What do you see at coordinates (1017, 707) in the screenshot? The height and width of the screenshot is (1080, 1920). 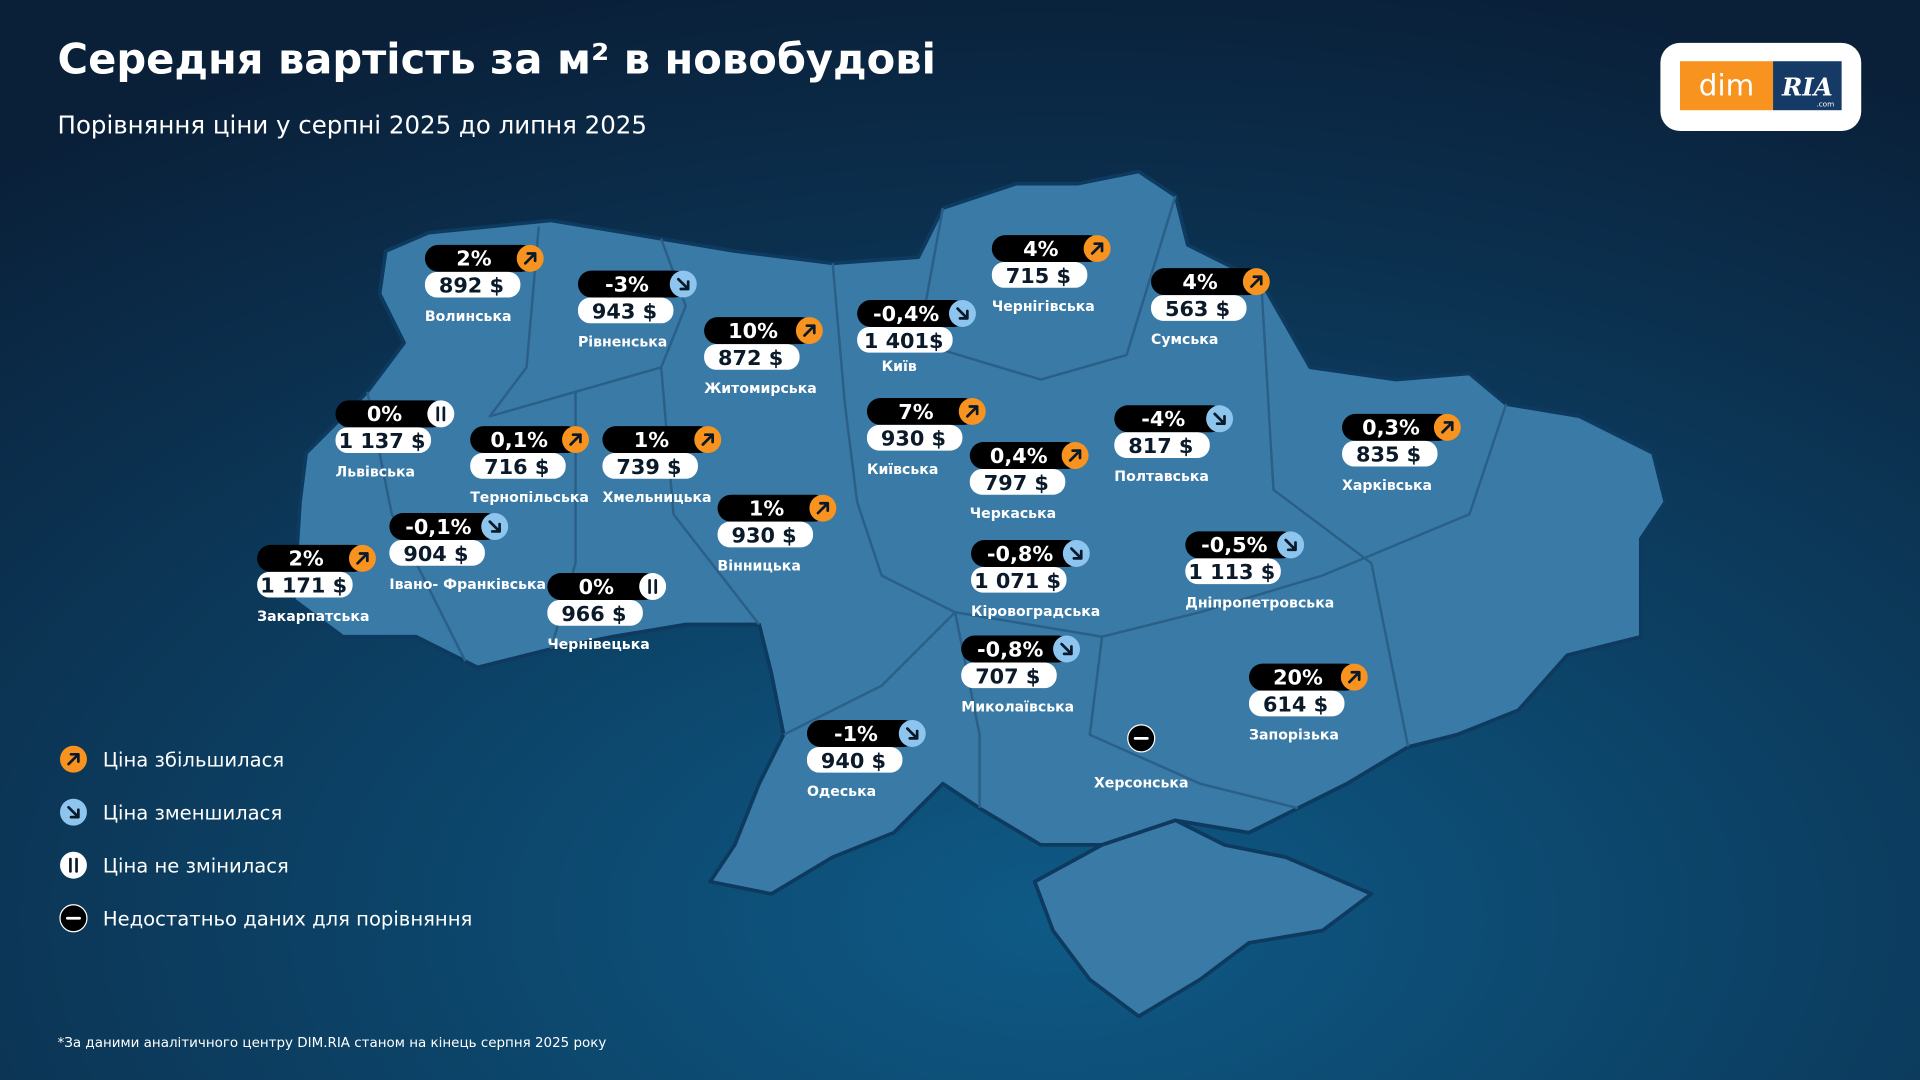 I see `region-name: Миколаївська` at bounding box center [1017, 707].